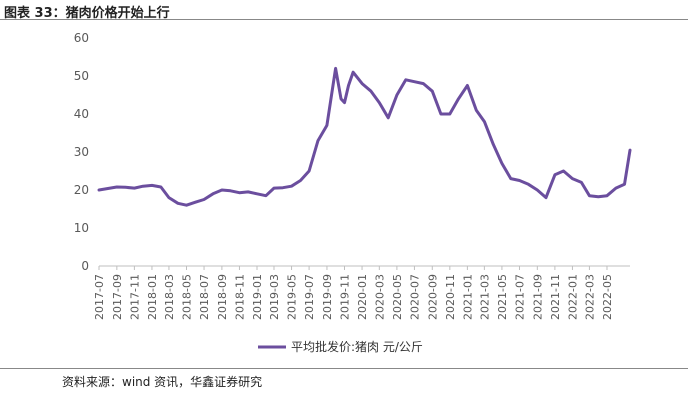 The height and width of the screenshot is (401, 688). What do you see at coordinates (257, 297) in the screenshot?
I see `x-tick-label: 2019-01` at bounding box center [257, 297].